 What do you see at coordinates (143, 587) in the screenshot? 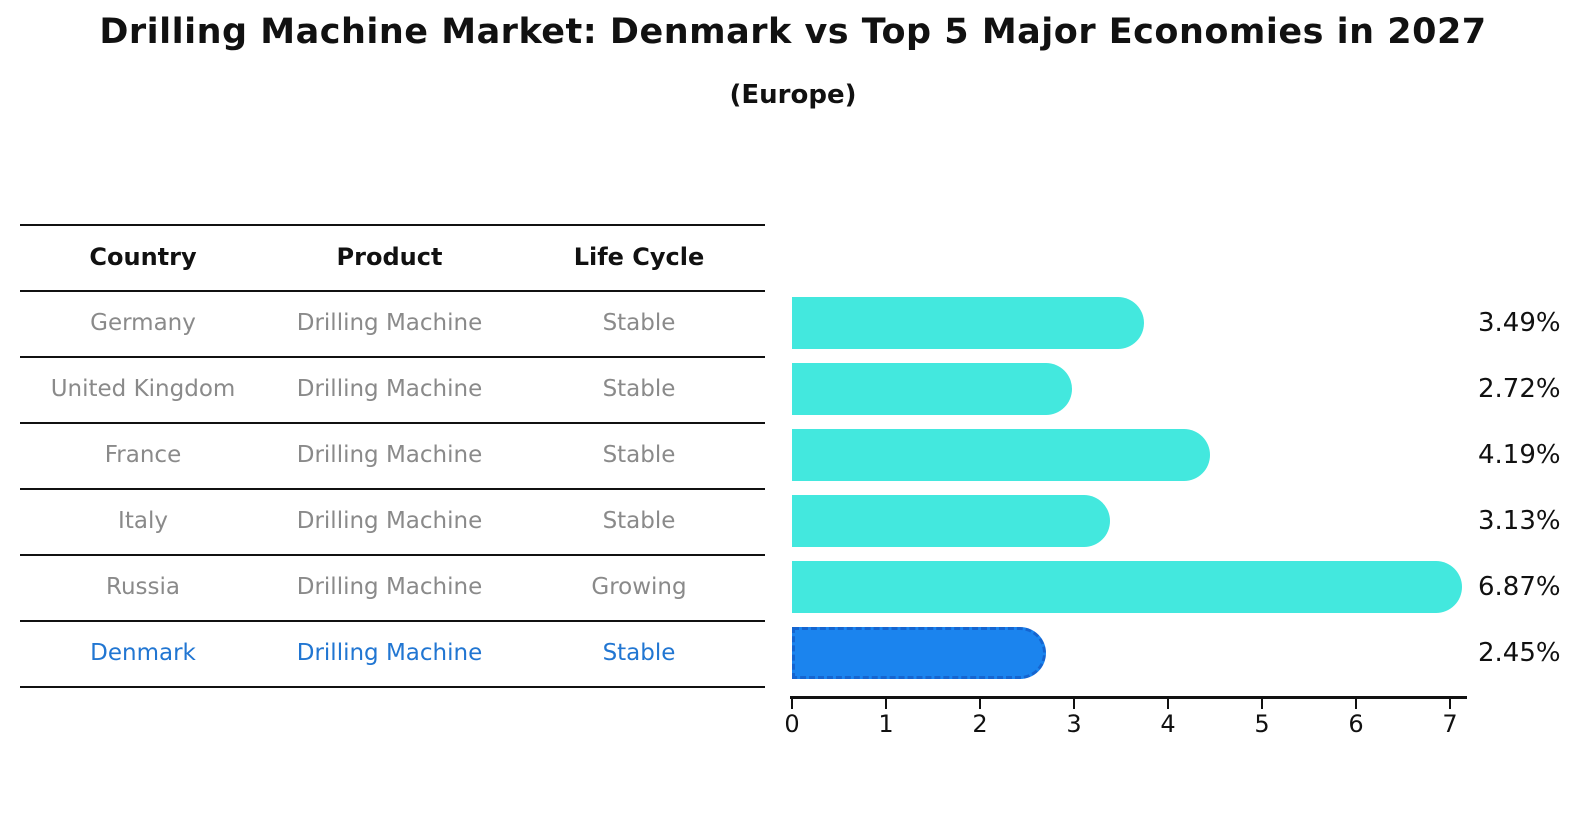
I see `table-cell-country: Russia` at bounding box center [143, 587].